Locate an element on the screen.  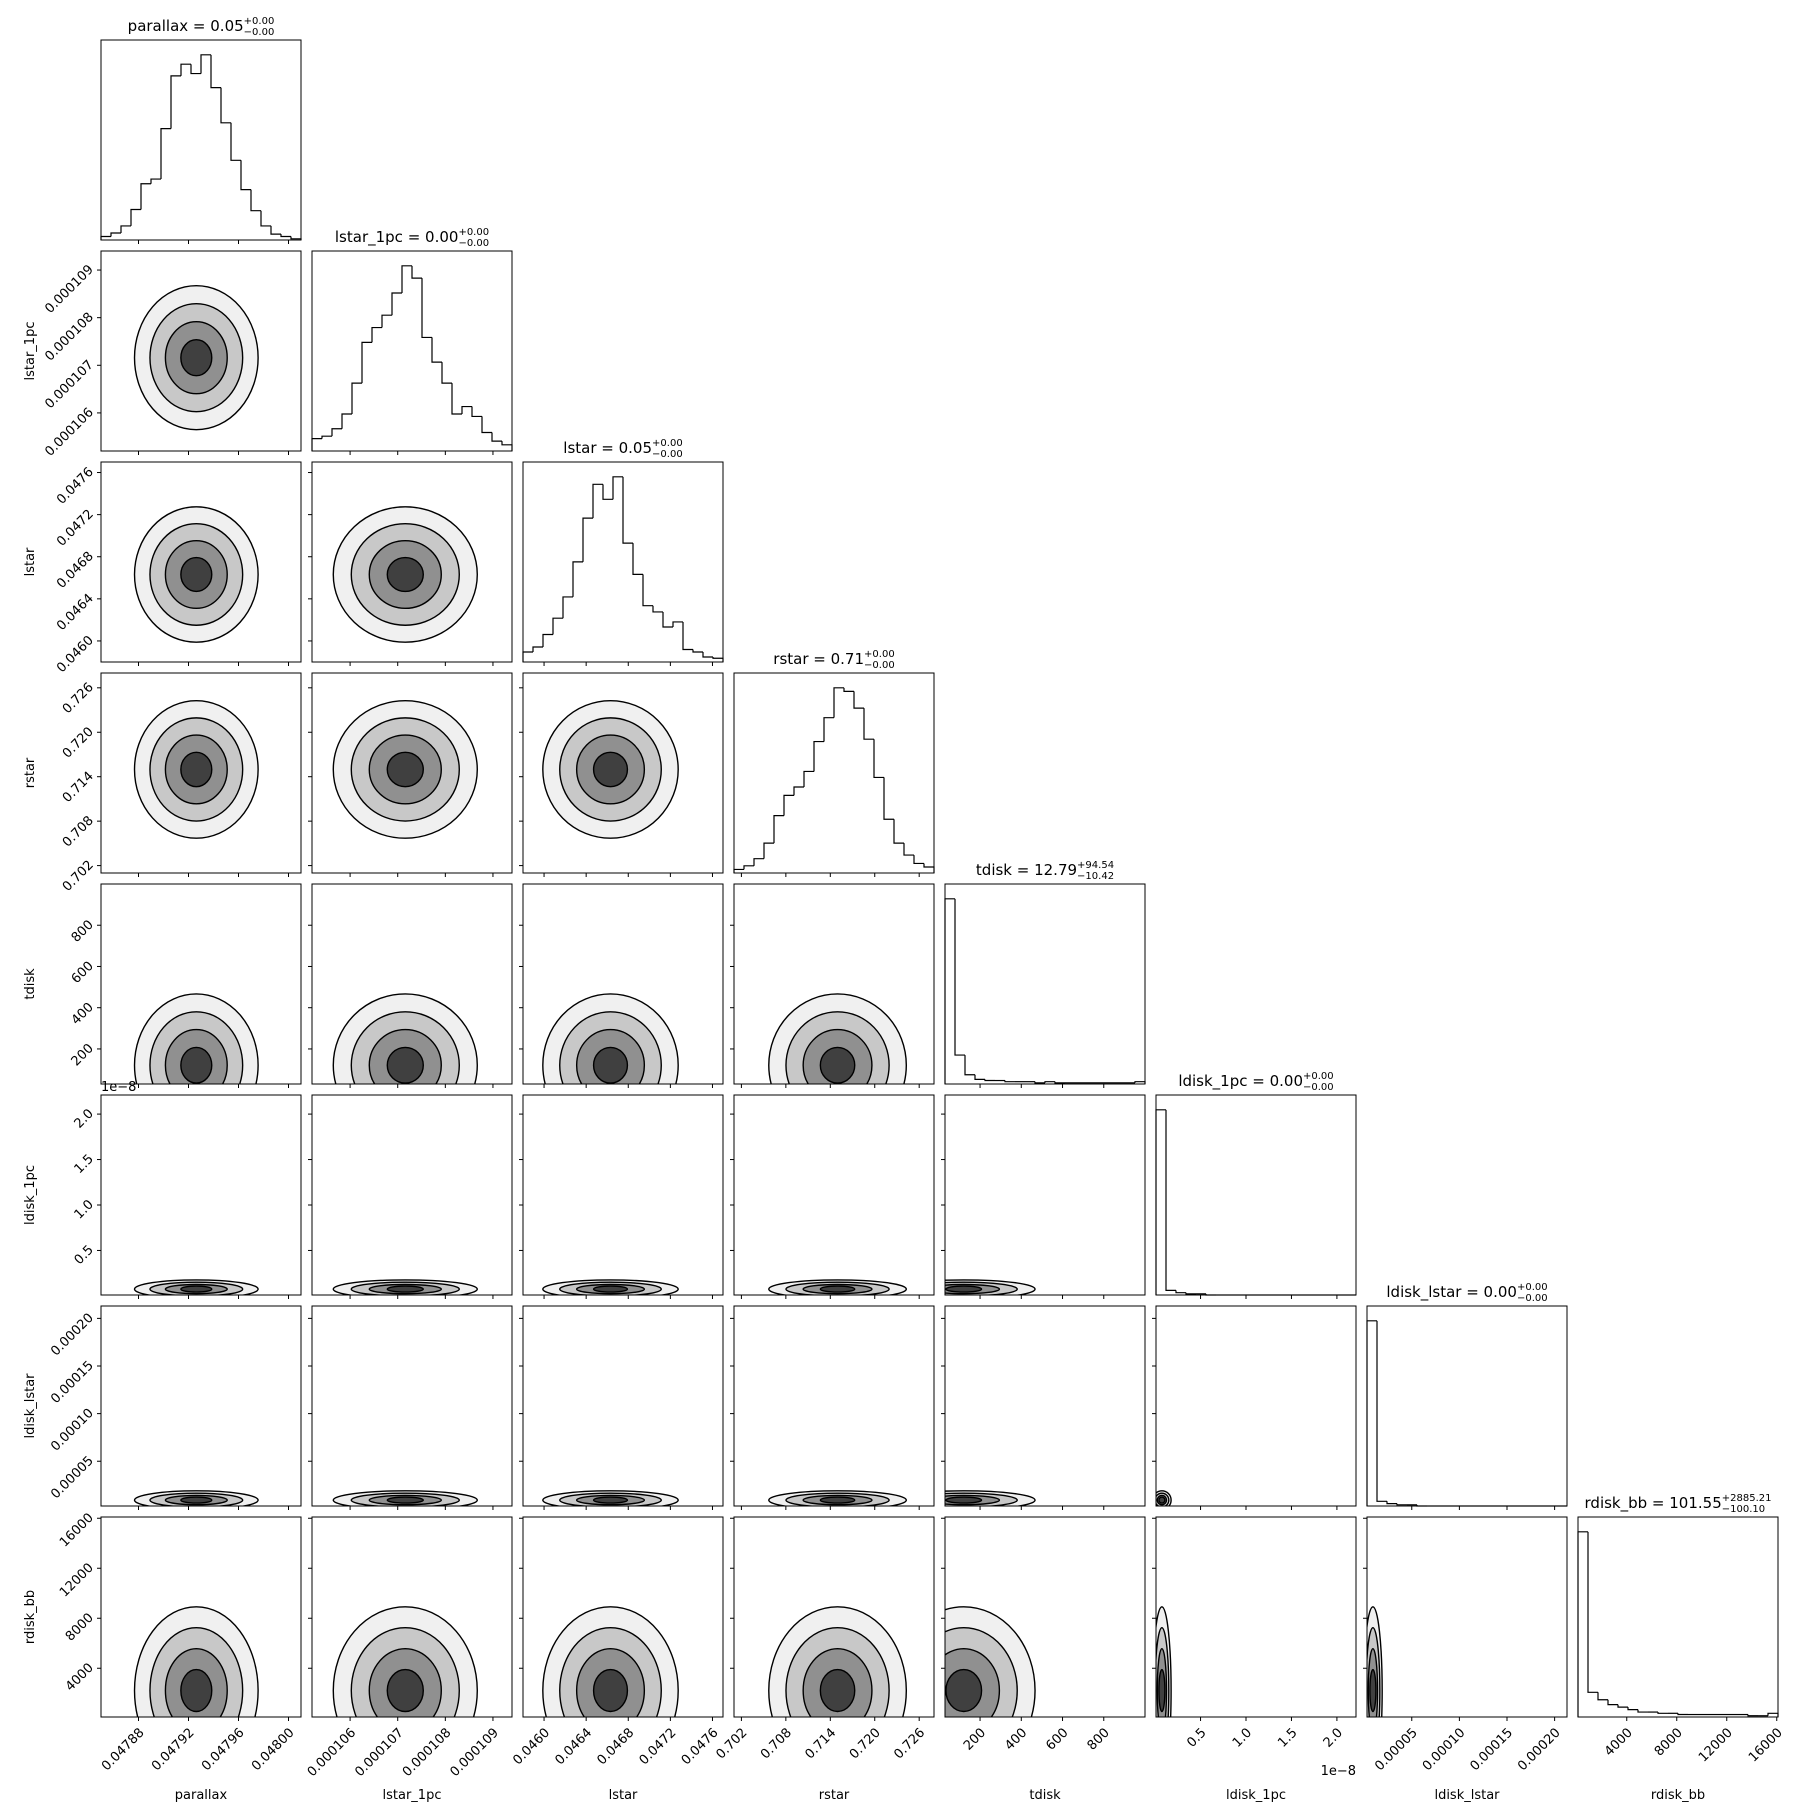
y-tick-label: 0.702 is located at coordinates (78, 876).